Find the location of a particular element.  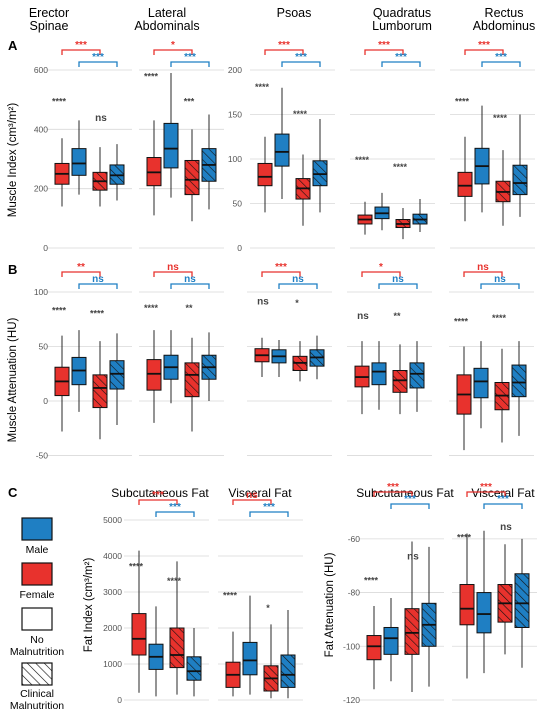

significance-label: ** is located at coordinates (189, 308).